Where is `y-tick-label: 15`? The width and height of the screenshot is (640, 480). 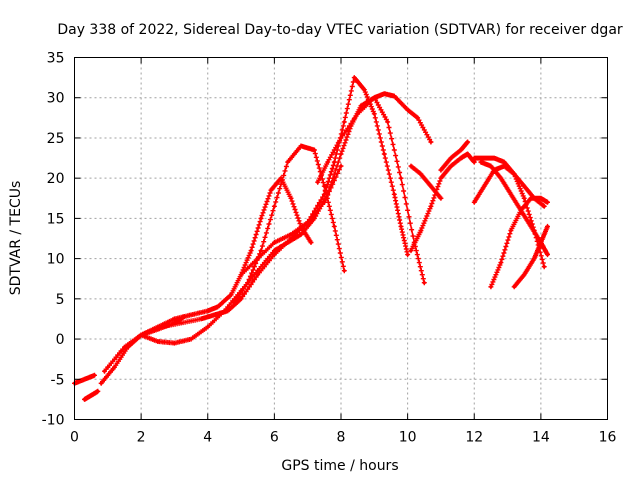
y-tick-label: 15 is located at coordinates (56, 219).